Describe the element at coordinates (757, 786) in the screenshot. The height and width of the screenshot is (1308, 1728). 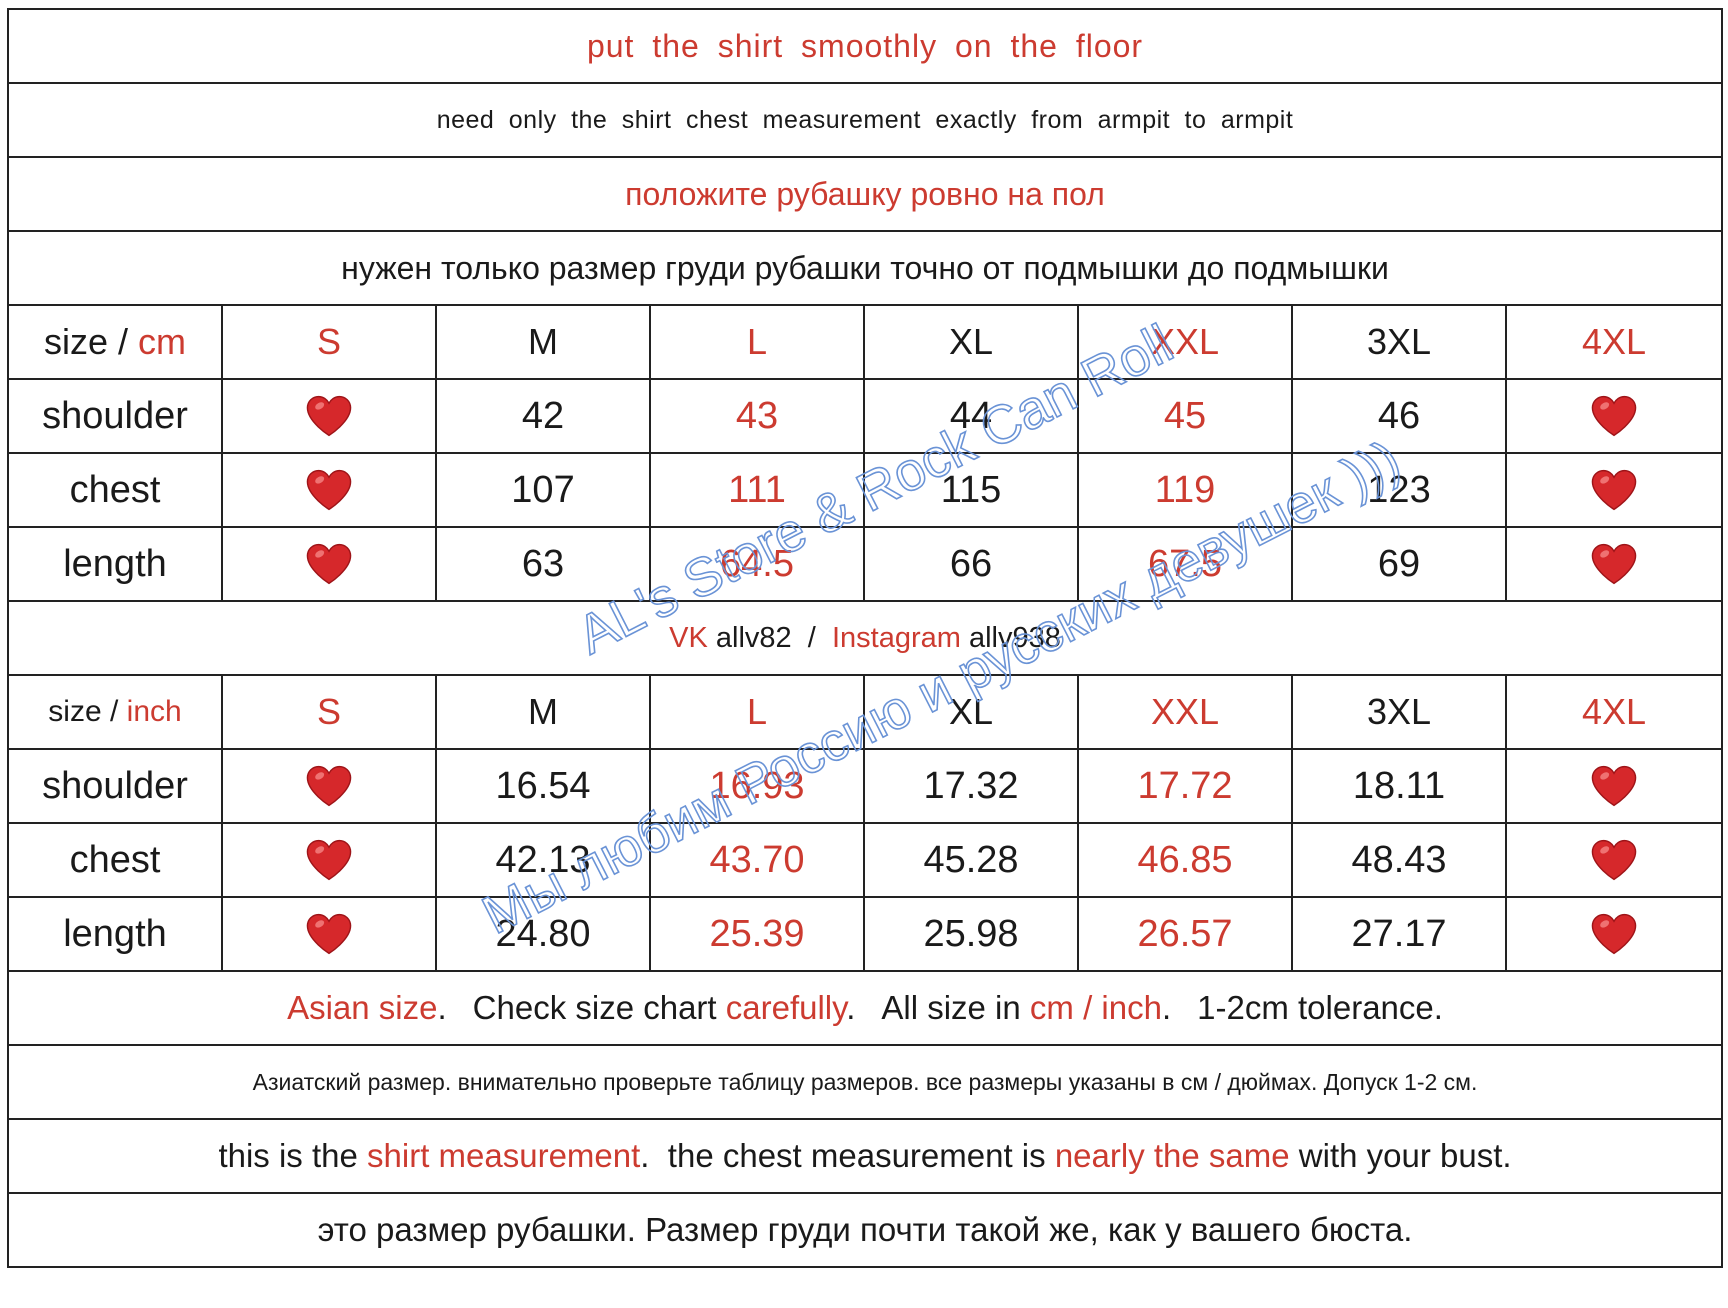
I see `value-cell-l: 16.93` at that location.